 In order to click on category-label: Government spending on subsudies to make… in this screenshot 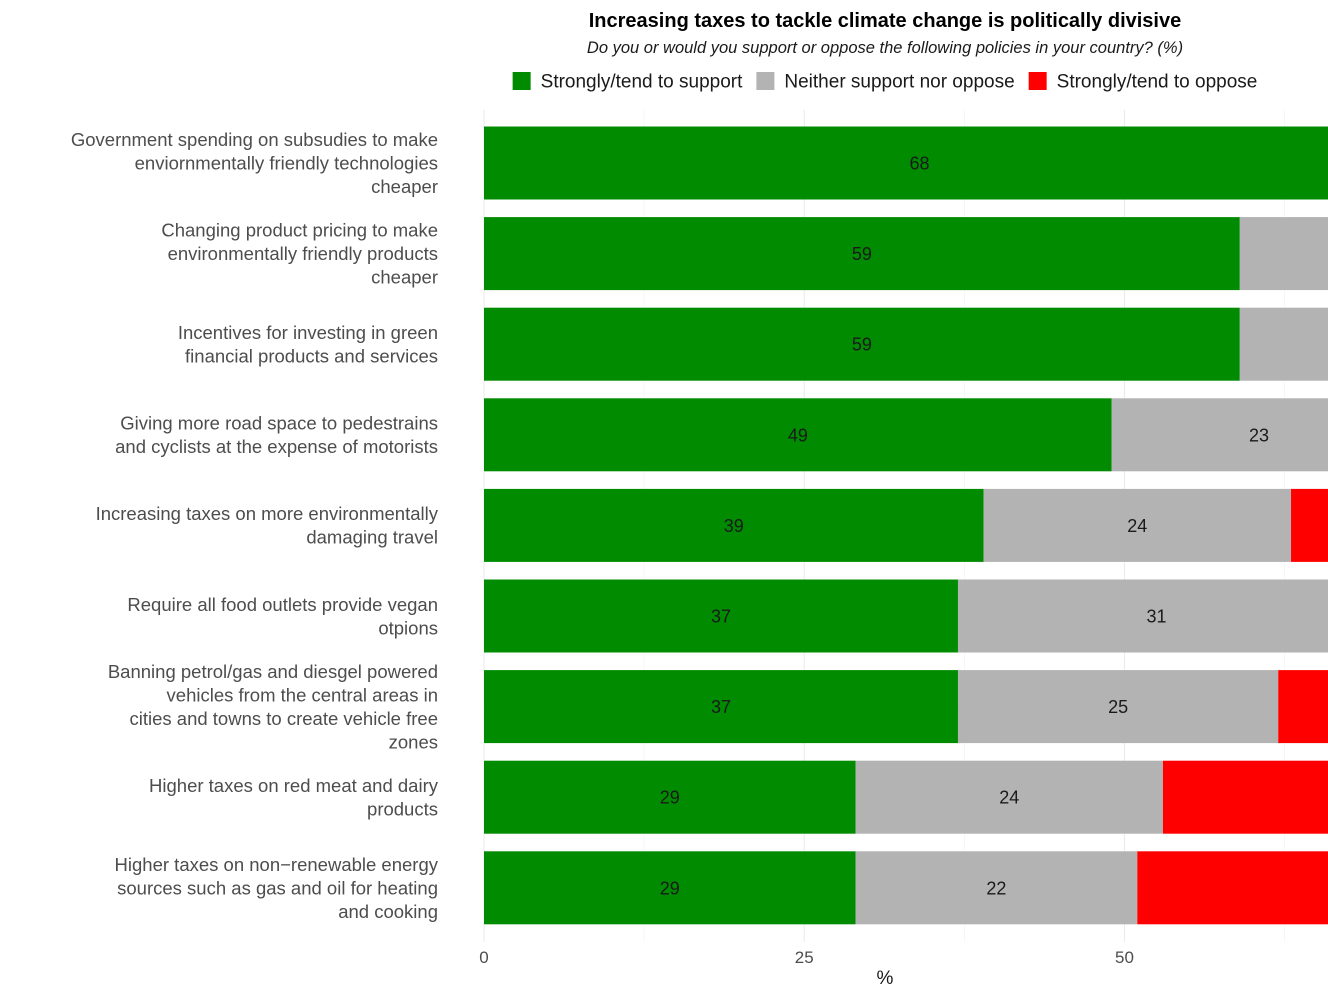, I will do `click(254, 163)`.